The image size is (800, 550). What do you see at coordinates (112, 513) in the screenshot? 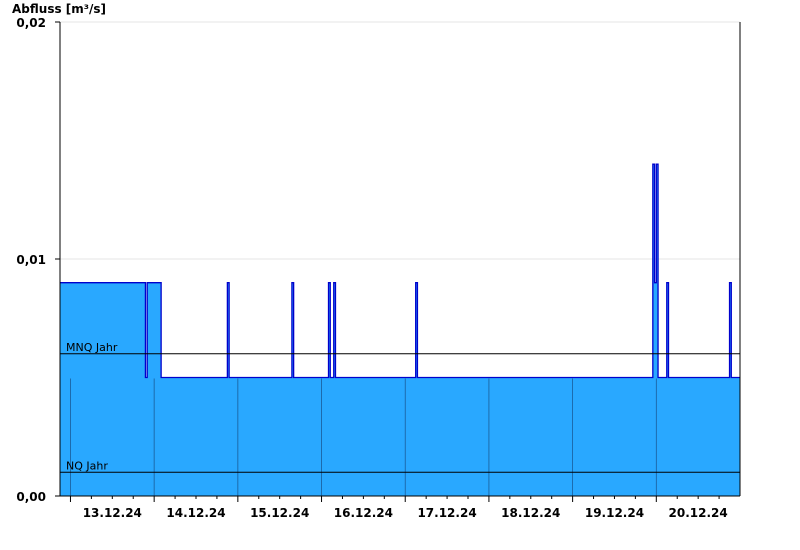
I see `x-tick-label: 13.12.24` at bounding box center [112, 513].